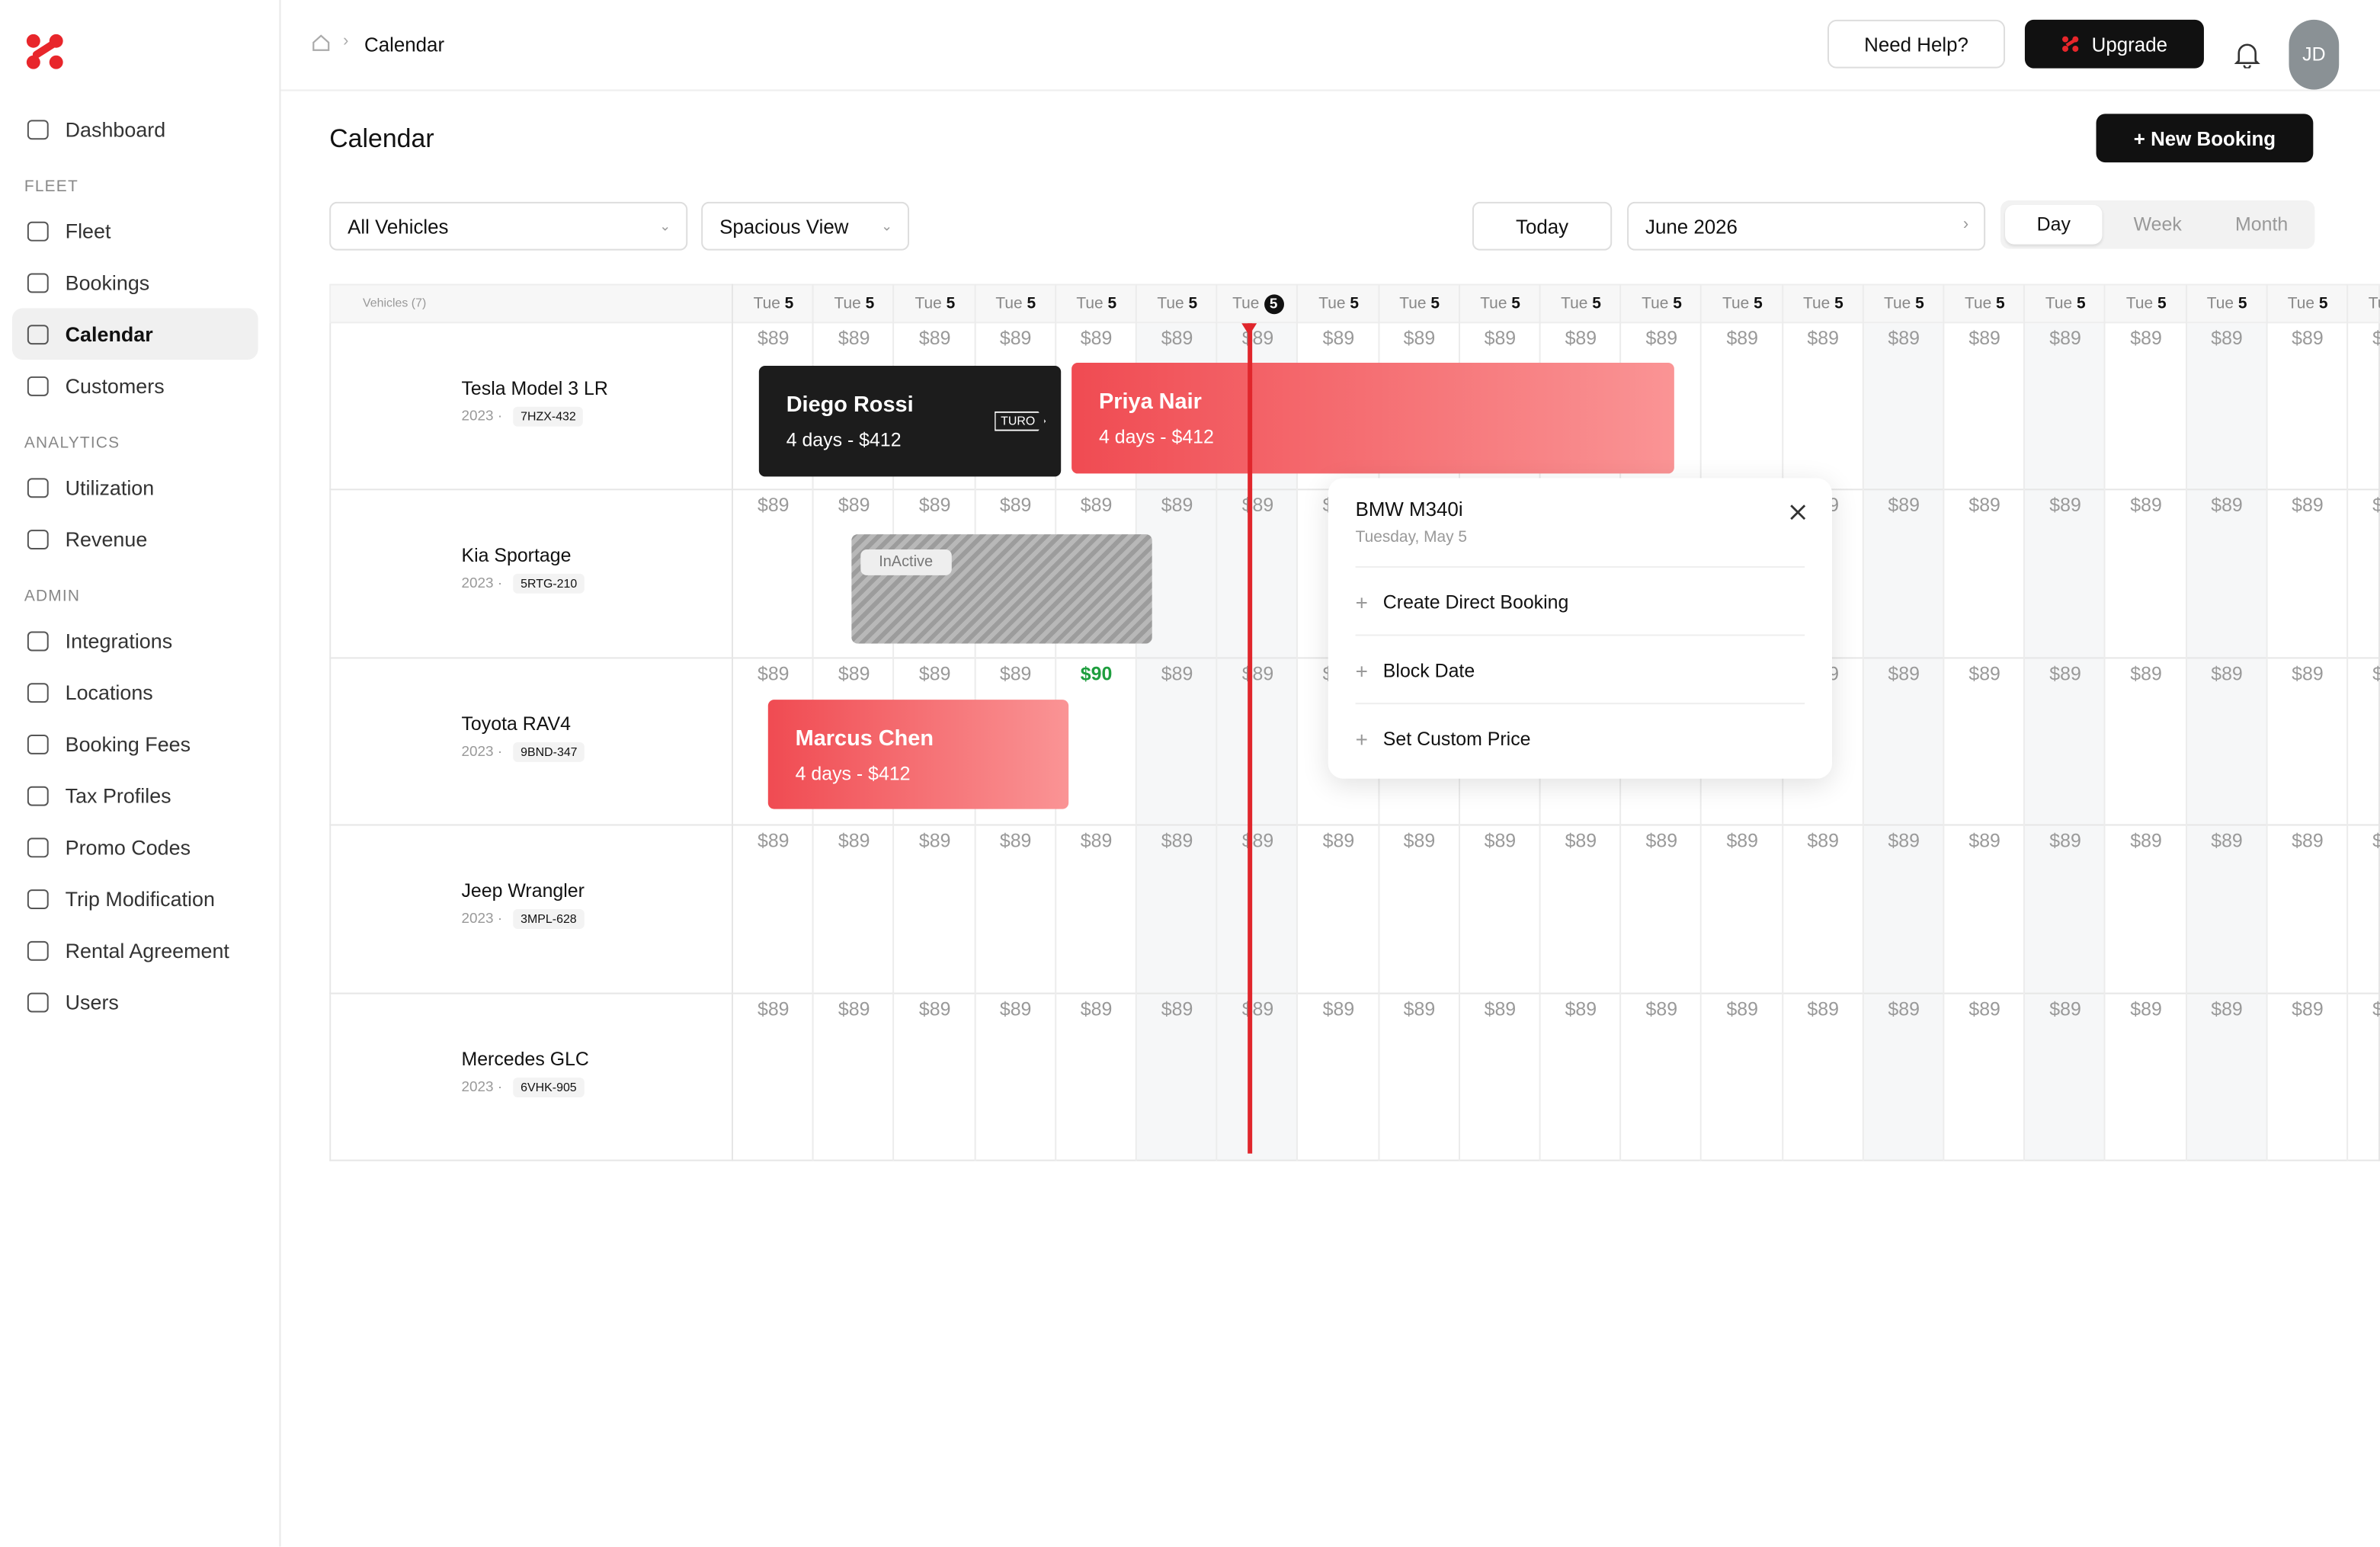 The image size is (2380, 1547). I want to click on nav-item: Integrations, so click(135, 641).